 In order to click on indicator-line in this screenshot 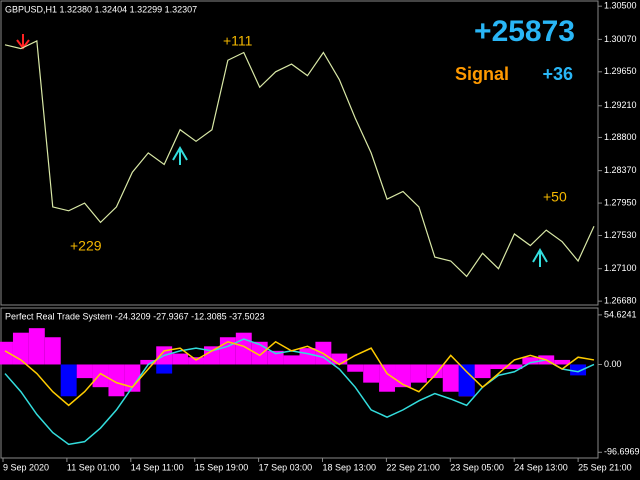, I will do `click(299, 373)`.